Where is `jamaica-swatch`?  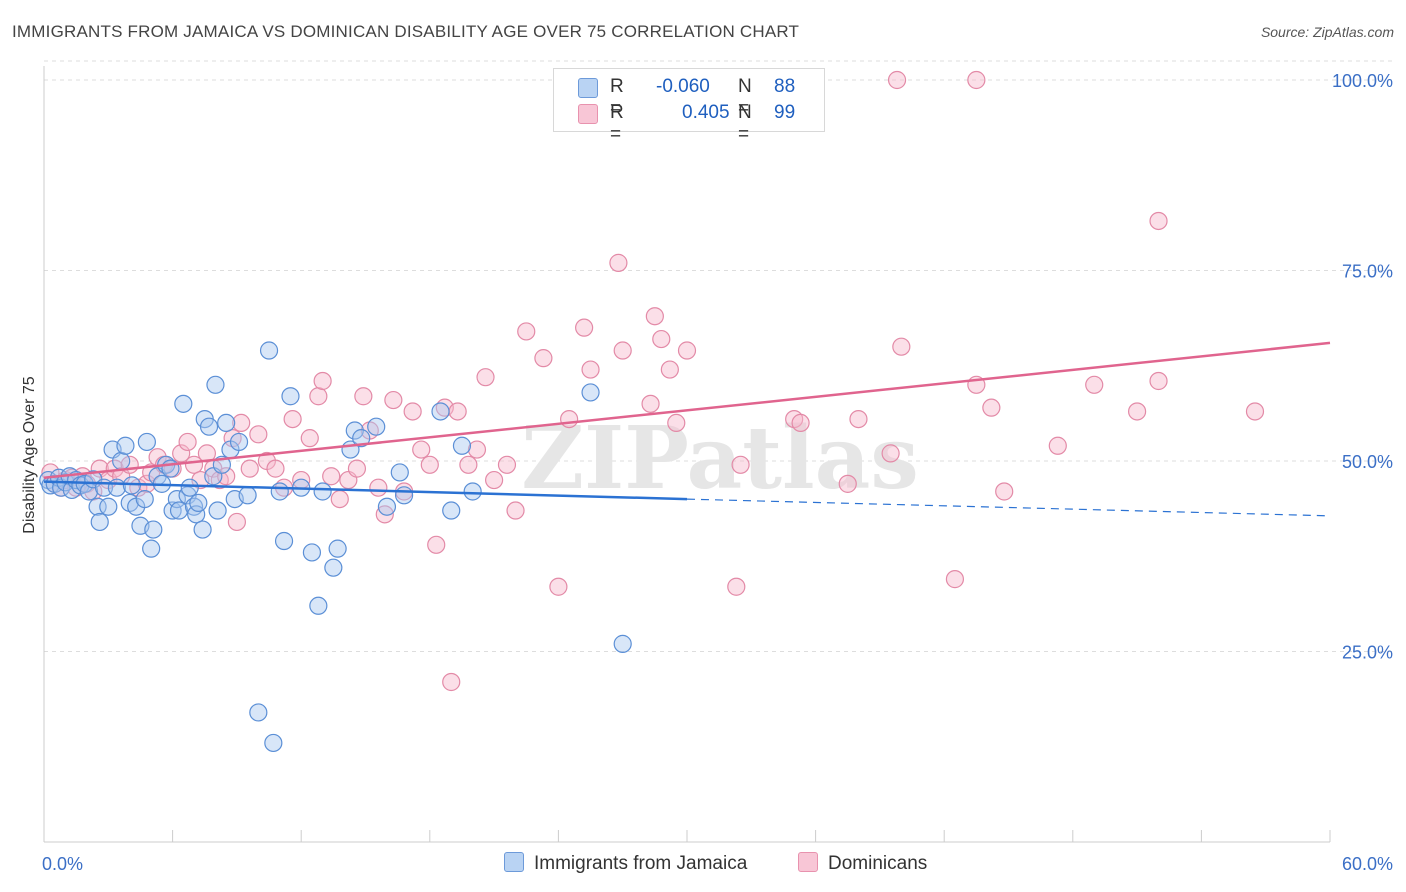 jamaica-swatch is located at coordinates (514, 862).